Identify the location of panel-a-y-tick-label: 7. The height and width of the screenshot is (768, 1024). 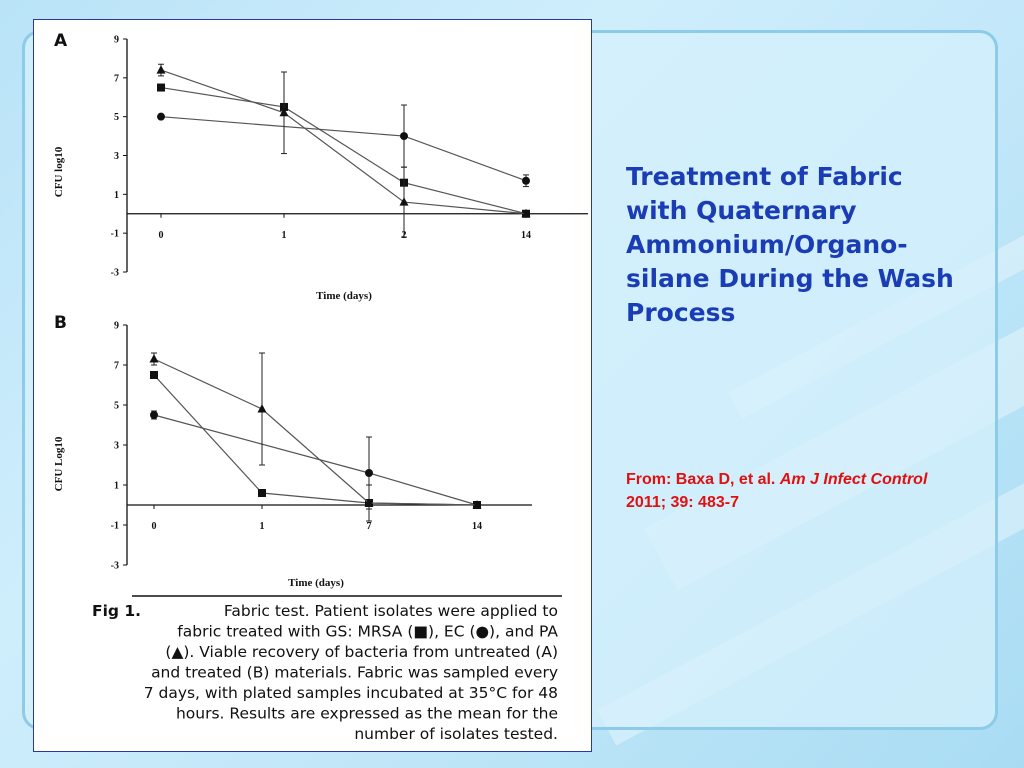
(116, 78).